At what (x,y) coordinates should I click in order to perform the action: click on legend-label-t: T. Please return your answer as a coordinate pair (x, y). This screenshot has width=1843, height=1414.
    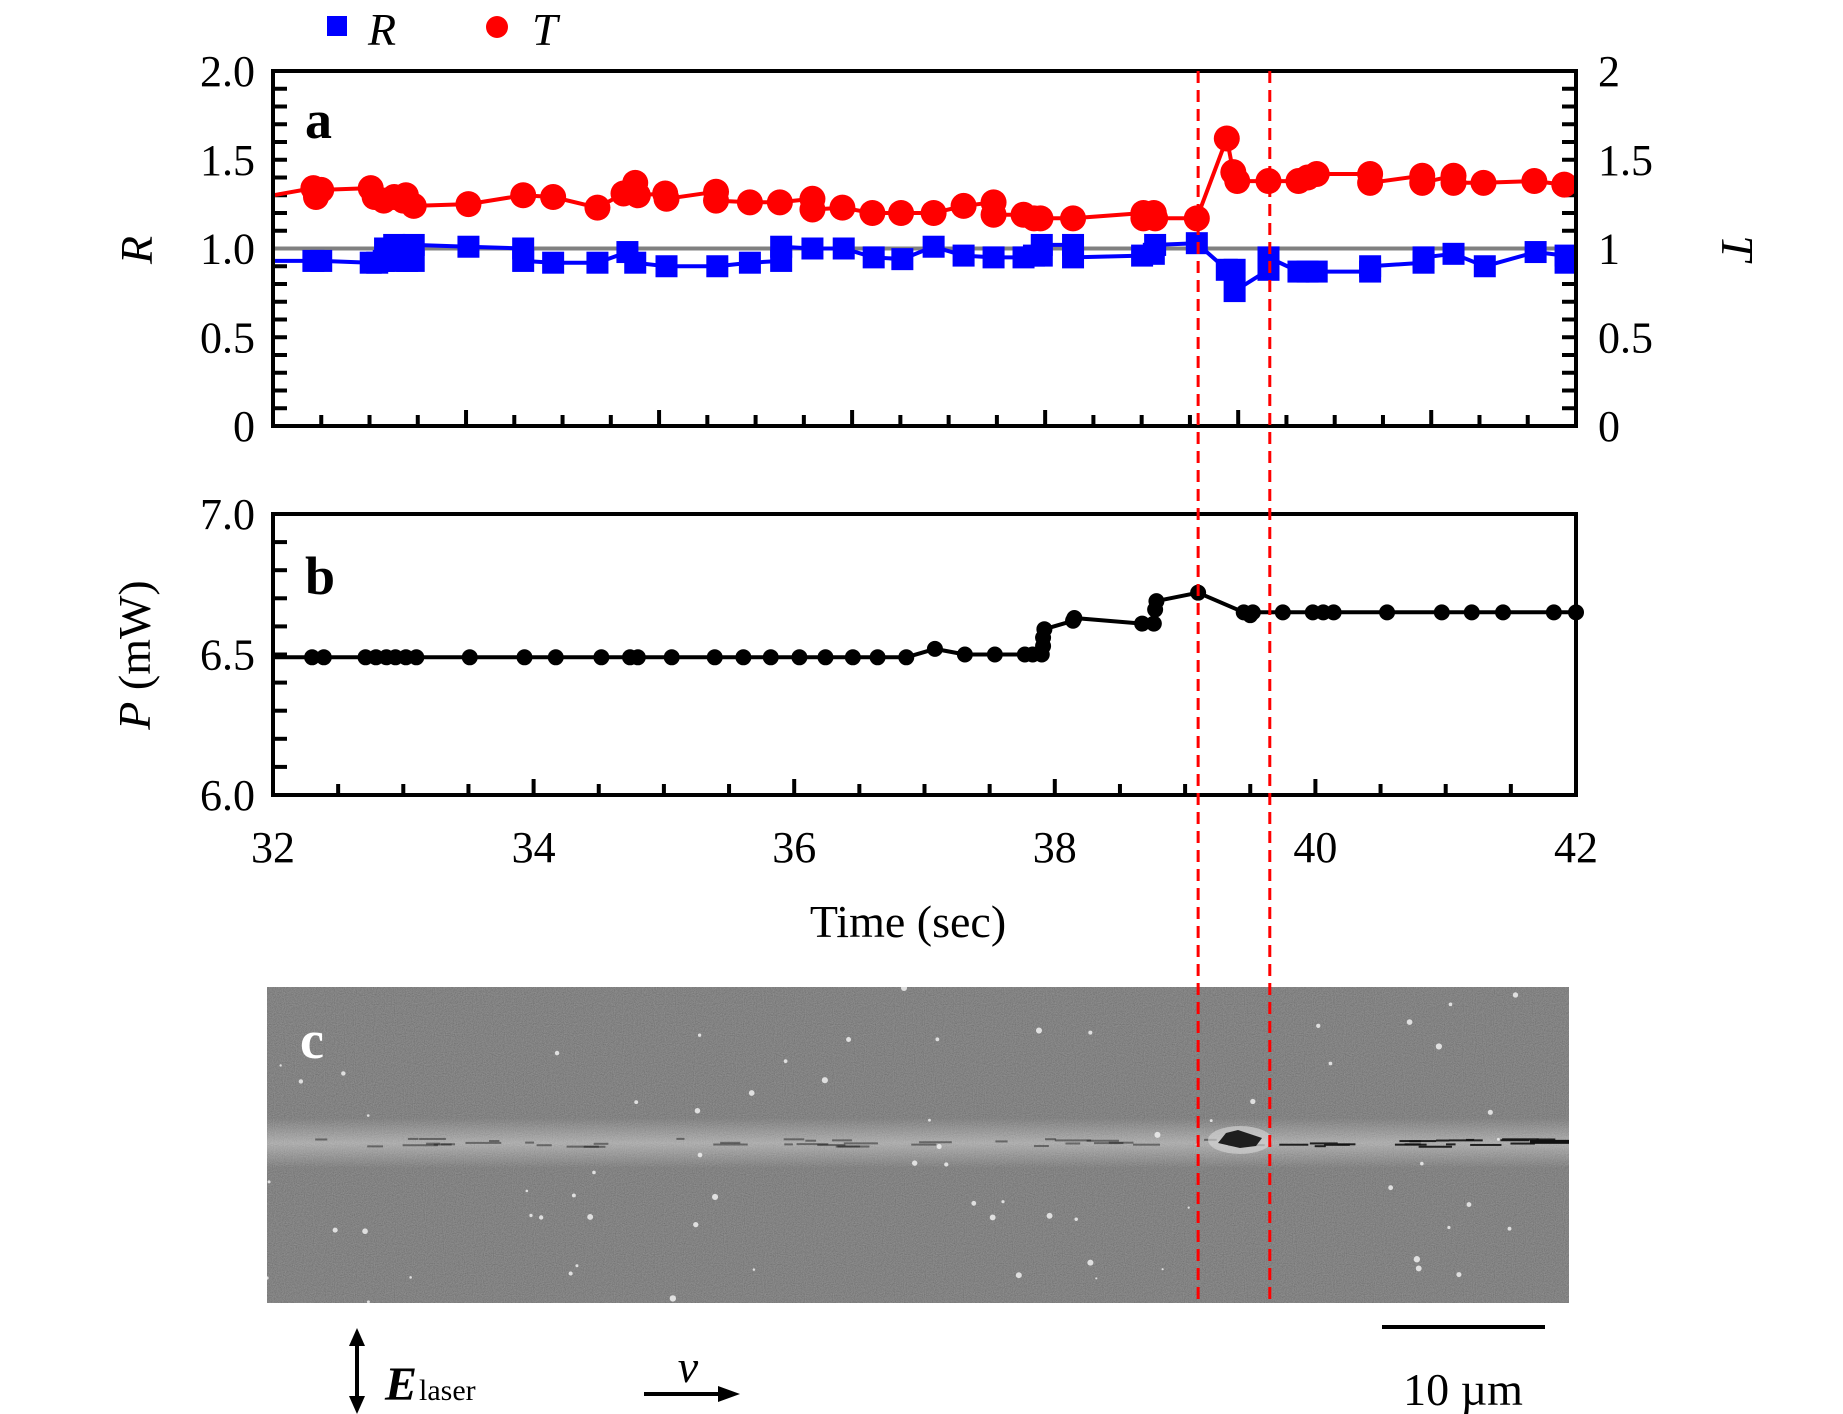
    Looking at the image, I should click on (546, 29).